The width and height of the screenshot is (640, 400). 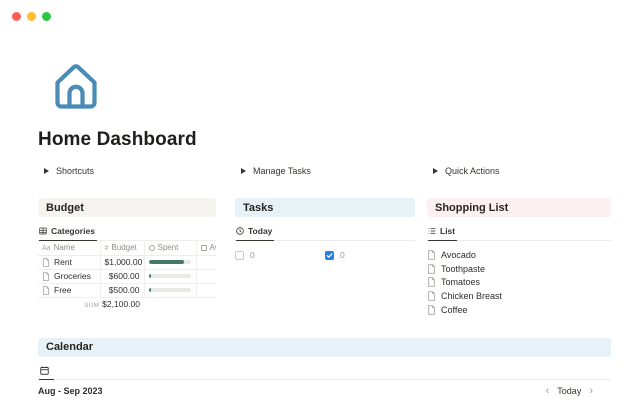 I want to click on row-name: Free, so click(x=63, y=290).